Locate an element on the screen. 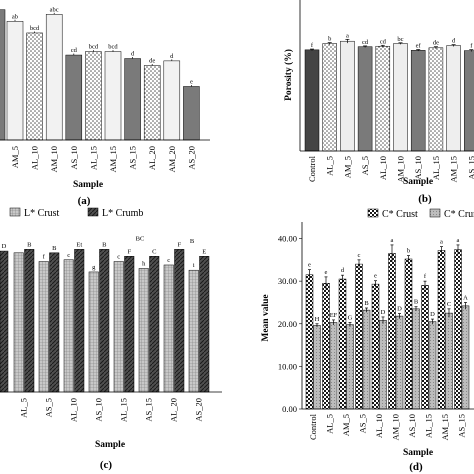 The width and height of the screenshot is (474, 474). tick-label-a: AS_10 is located at coordinates (74, 158).